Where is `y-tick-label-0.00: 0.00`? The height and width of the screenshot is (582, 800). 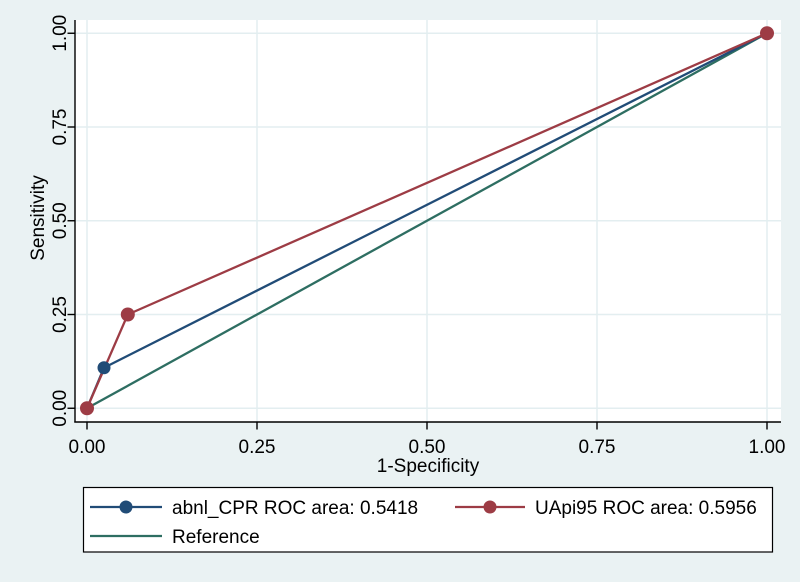
y-tick-label-0.00: 0.00 is located at coordinates (60, 408).